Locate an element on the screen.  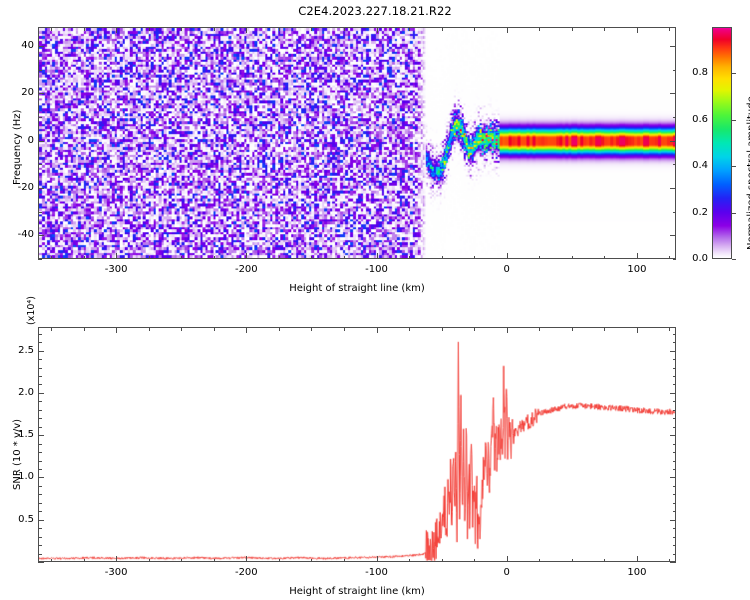
tick-label: 0.0 is located at coordinates (700, 258).